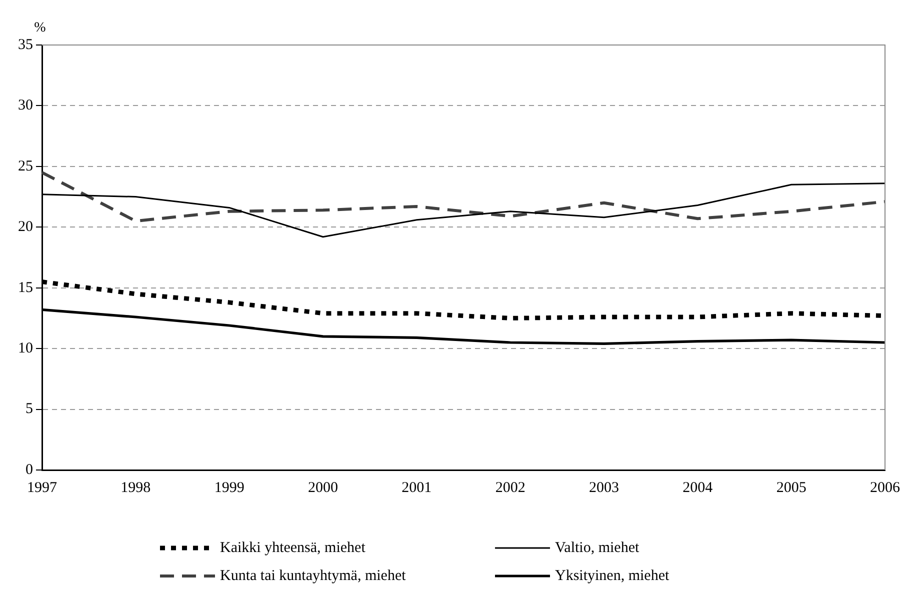  I want to click on line-series, so click(463, 197).